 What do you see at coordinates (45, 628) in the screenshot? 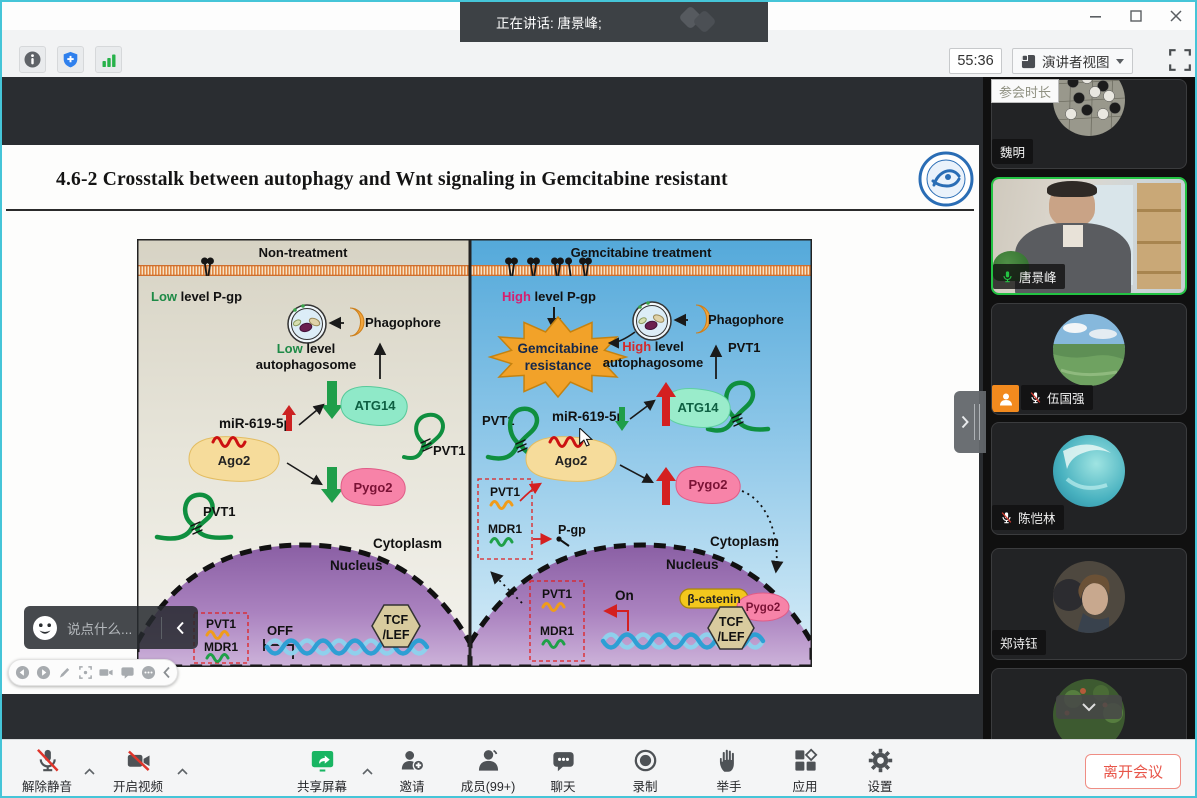
I see `emoji-button` at bounding box center [45, 628].